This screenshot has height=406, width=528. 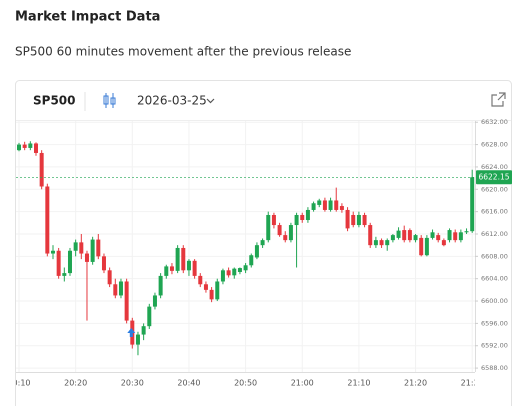 What do you see at coordinates (494, 189) in the screenshot?
I see `y-tick-label: 6620.00` at bounding box center [494, 189].